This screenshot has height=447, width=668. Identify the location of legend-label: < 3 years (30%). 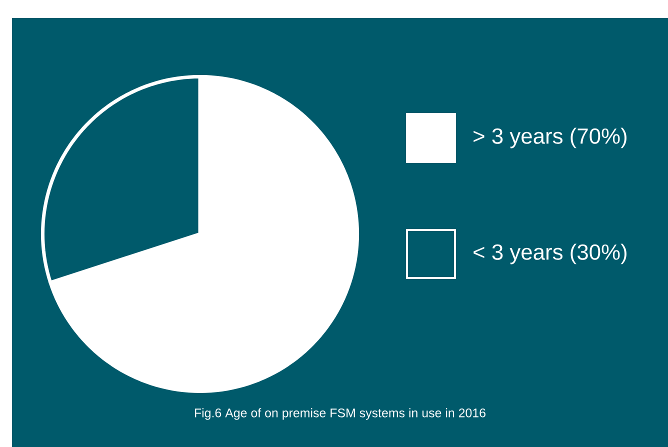
(550, 254).